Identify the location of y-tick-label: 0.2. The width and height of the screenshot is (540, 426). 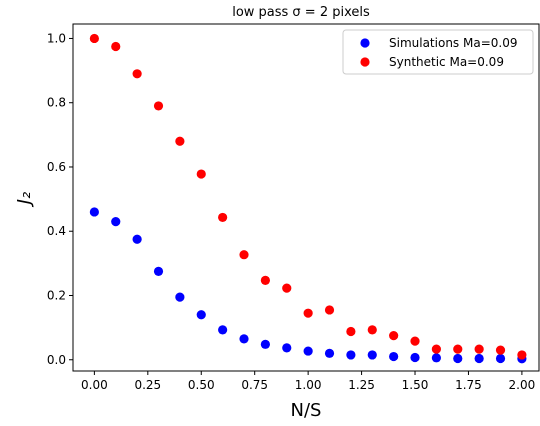
(56, 295).